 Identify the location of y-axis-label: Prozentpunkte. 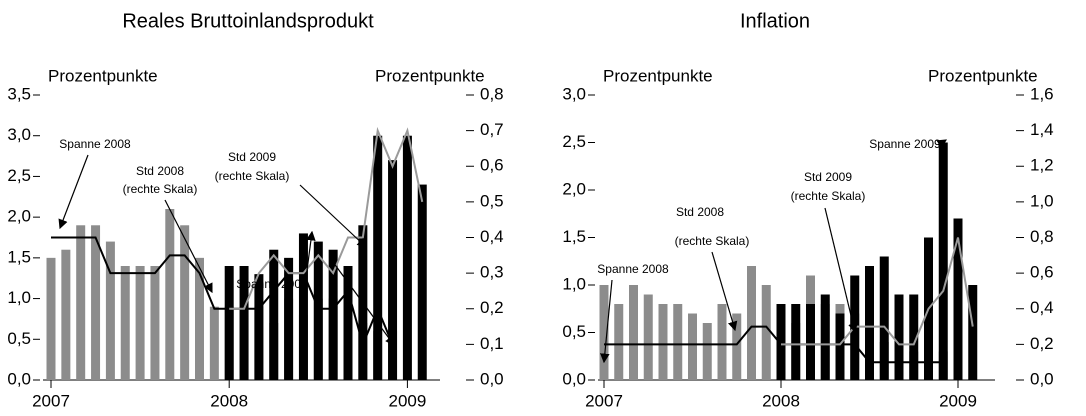
(658, 75).